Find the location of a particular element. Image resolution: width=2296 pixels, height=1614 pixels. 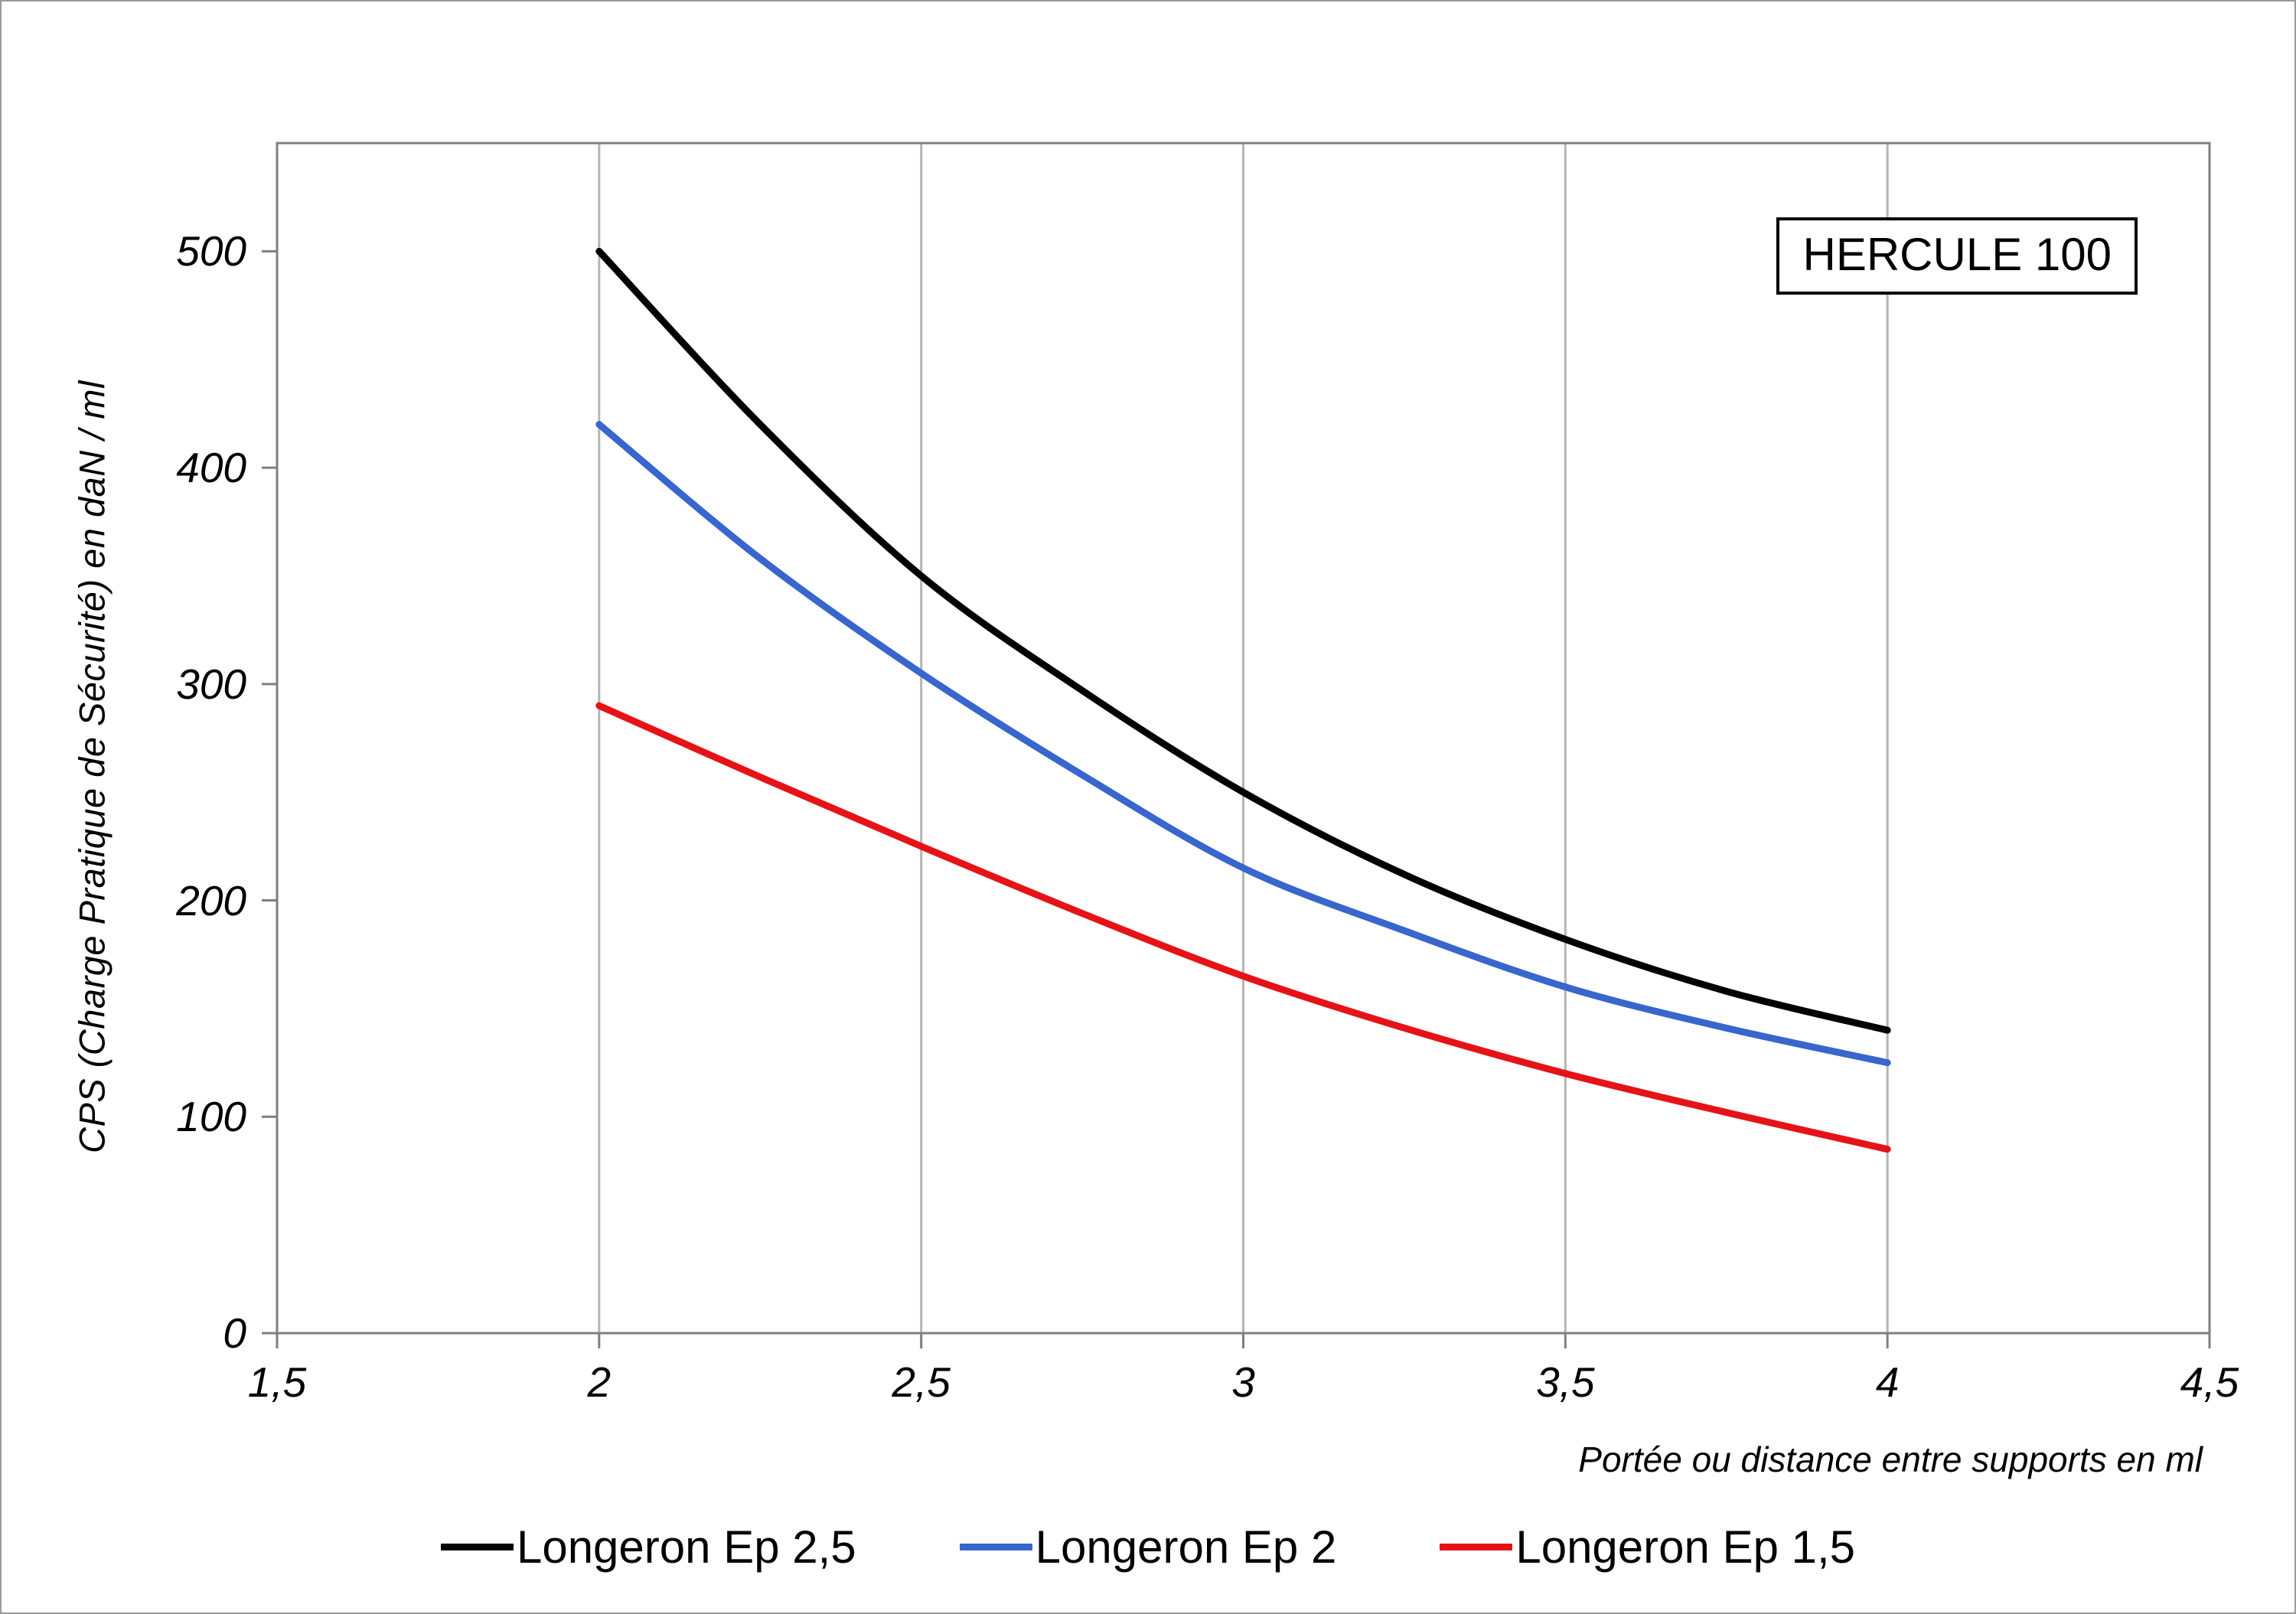

x-tick-label-4-5: 4,5 is located at coordinates (2209, 1382).